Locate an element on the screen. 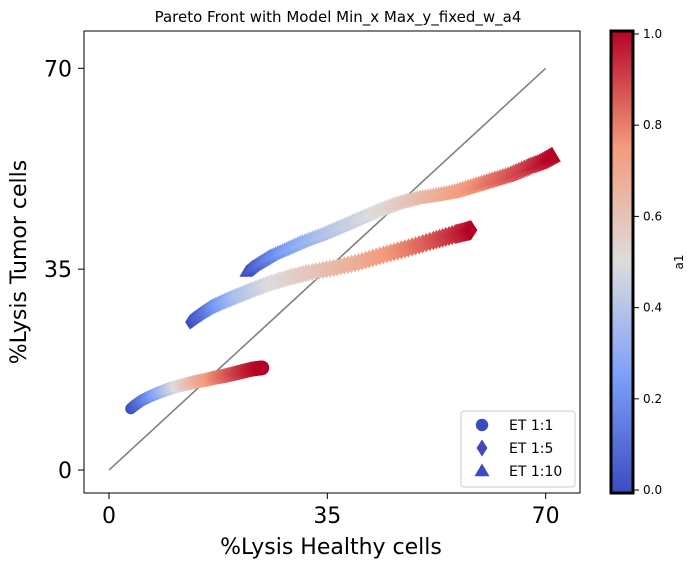 The image size is (695, 568). x-axis-label: %Lysis Healthy cells is located at coordinates (331, 547).